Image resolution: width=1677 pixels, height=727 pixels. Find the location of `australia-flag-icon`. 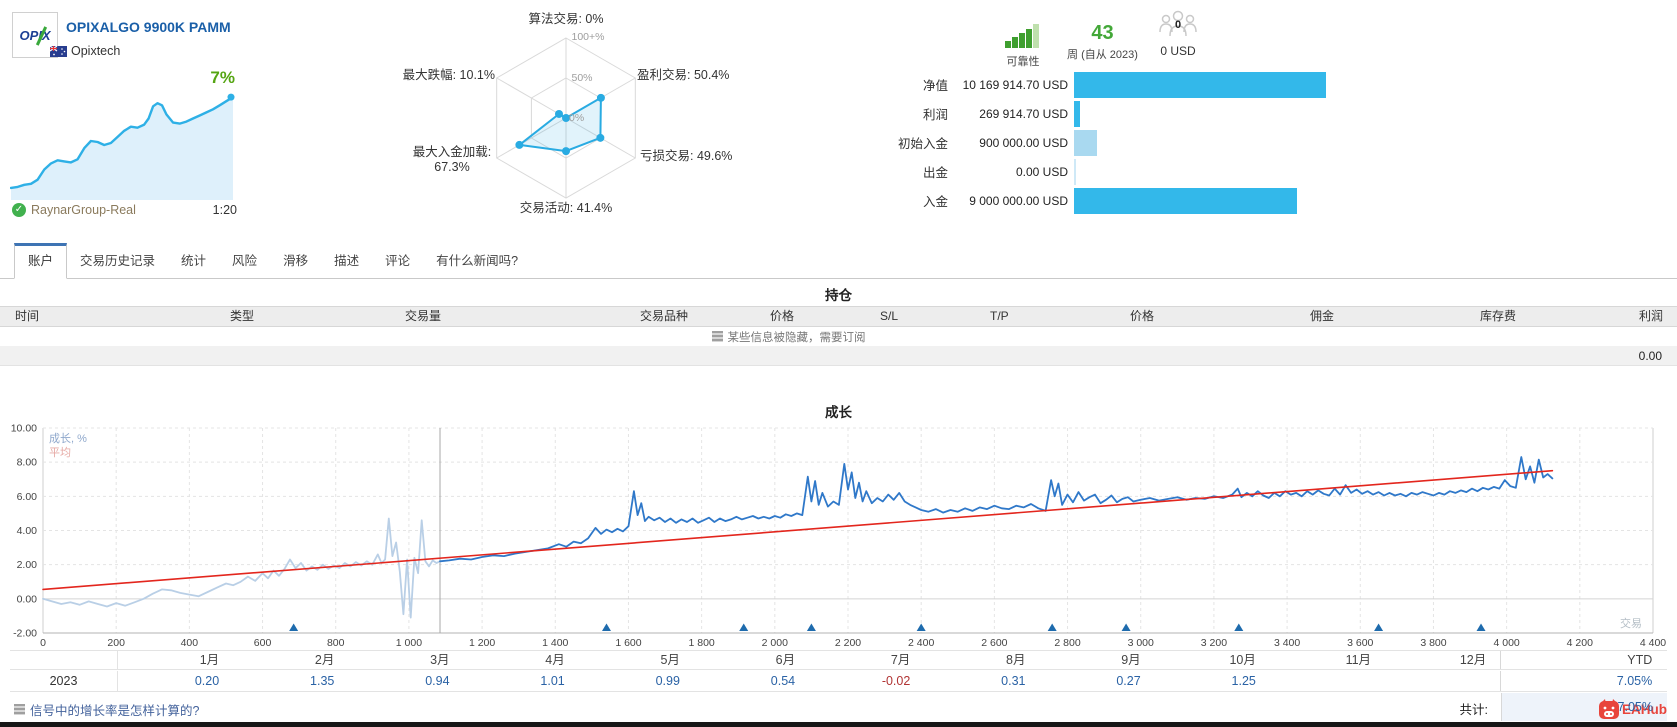

australia-flag-icon is located at coordinates (58, 51).